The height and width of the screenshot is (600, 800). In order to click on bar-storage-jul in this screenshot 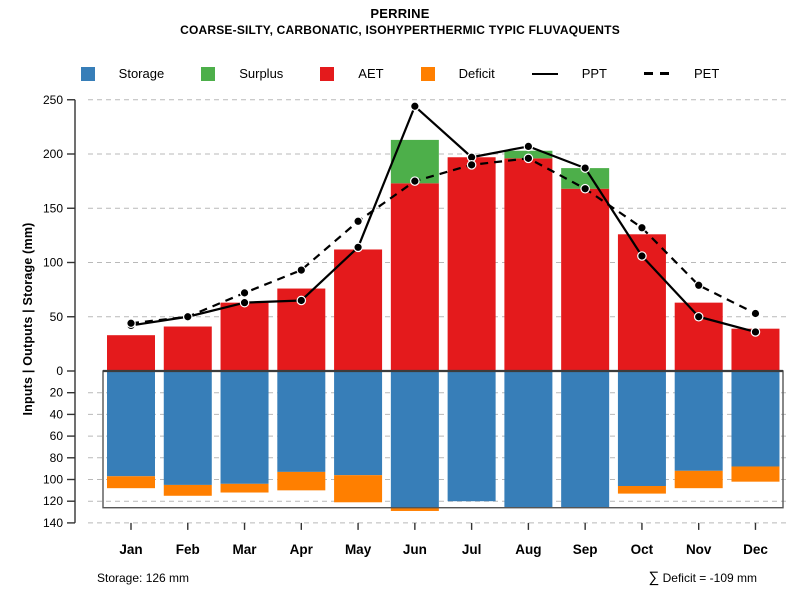, I will do `click(471, 436)`.